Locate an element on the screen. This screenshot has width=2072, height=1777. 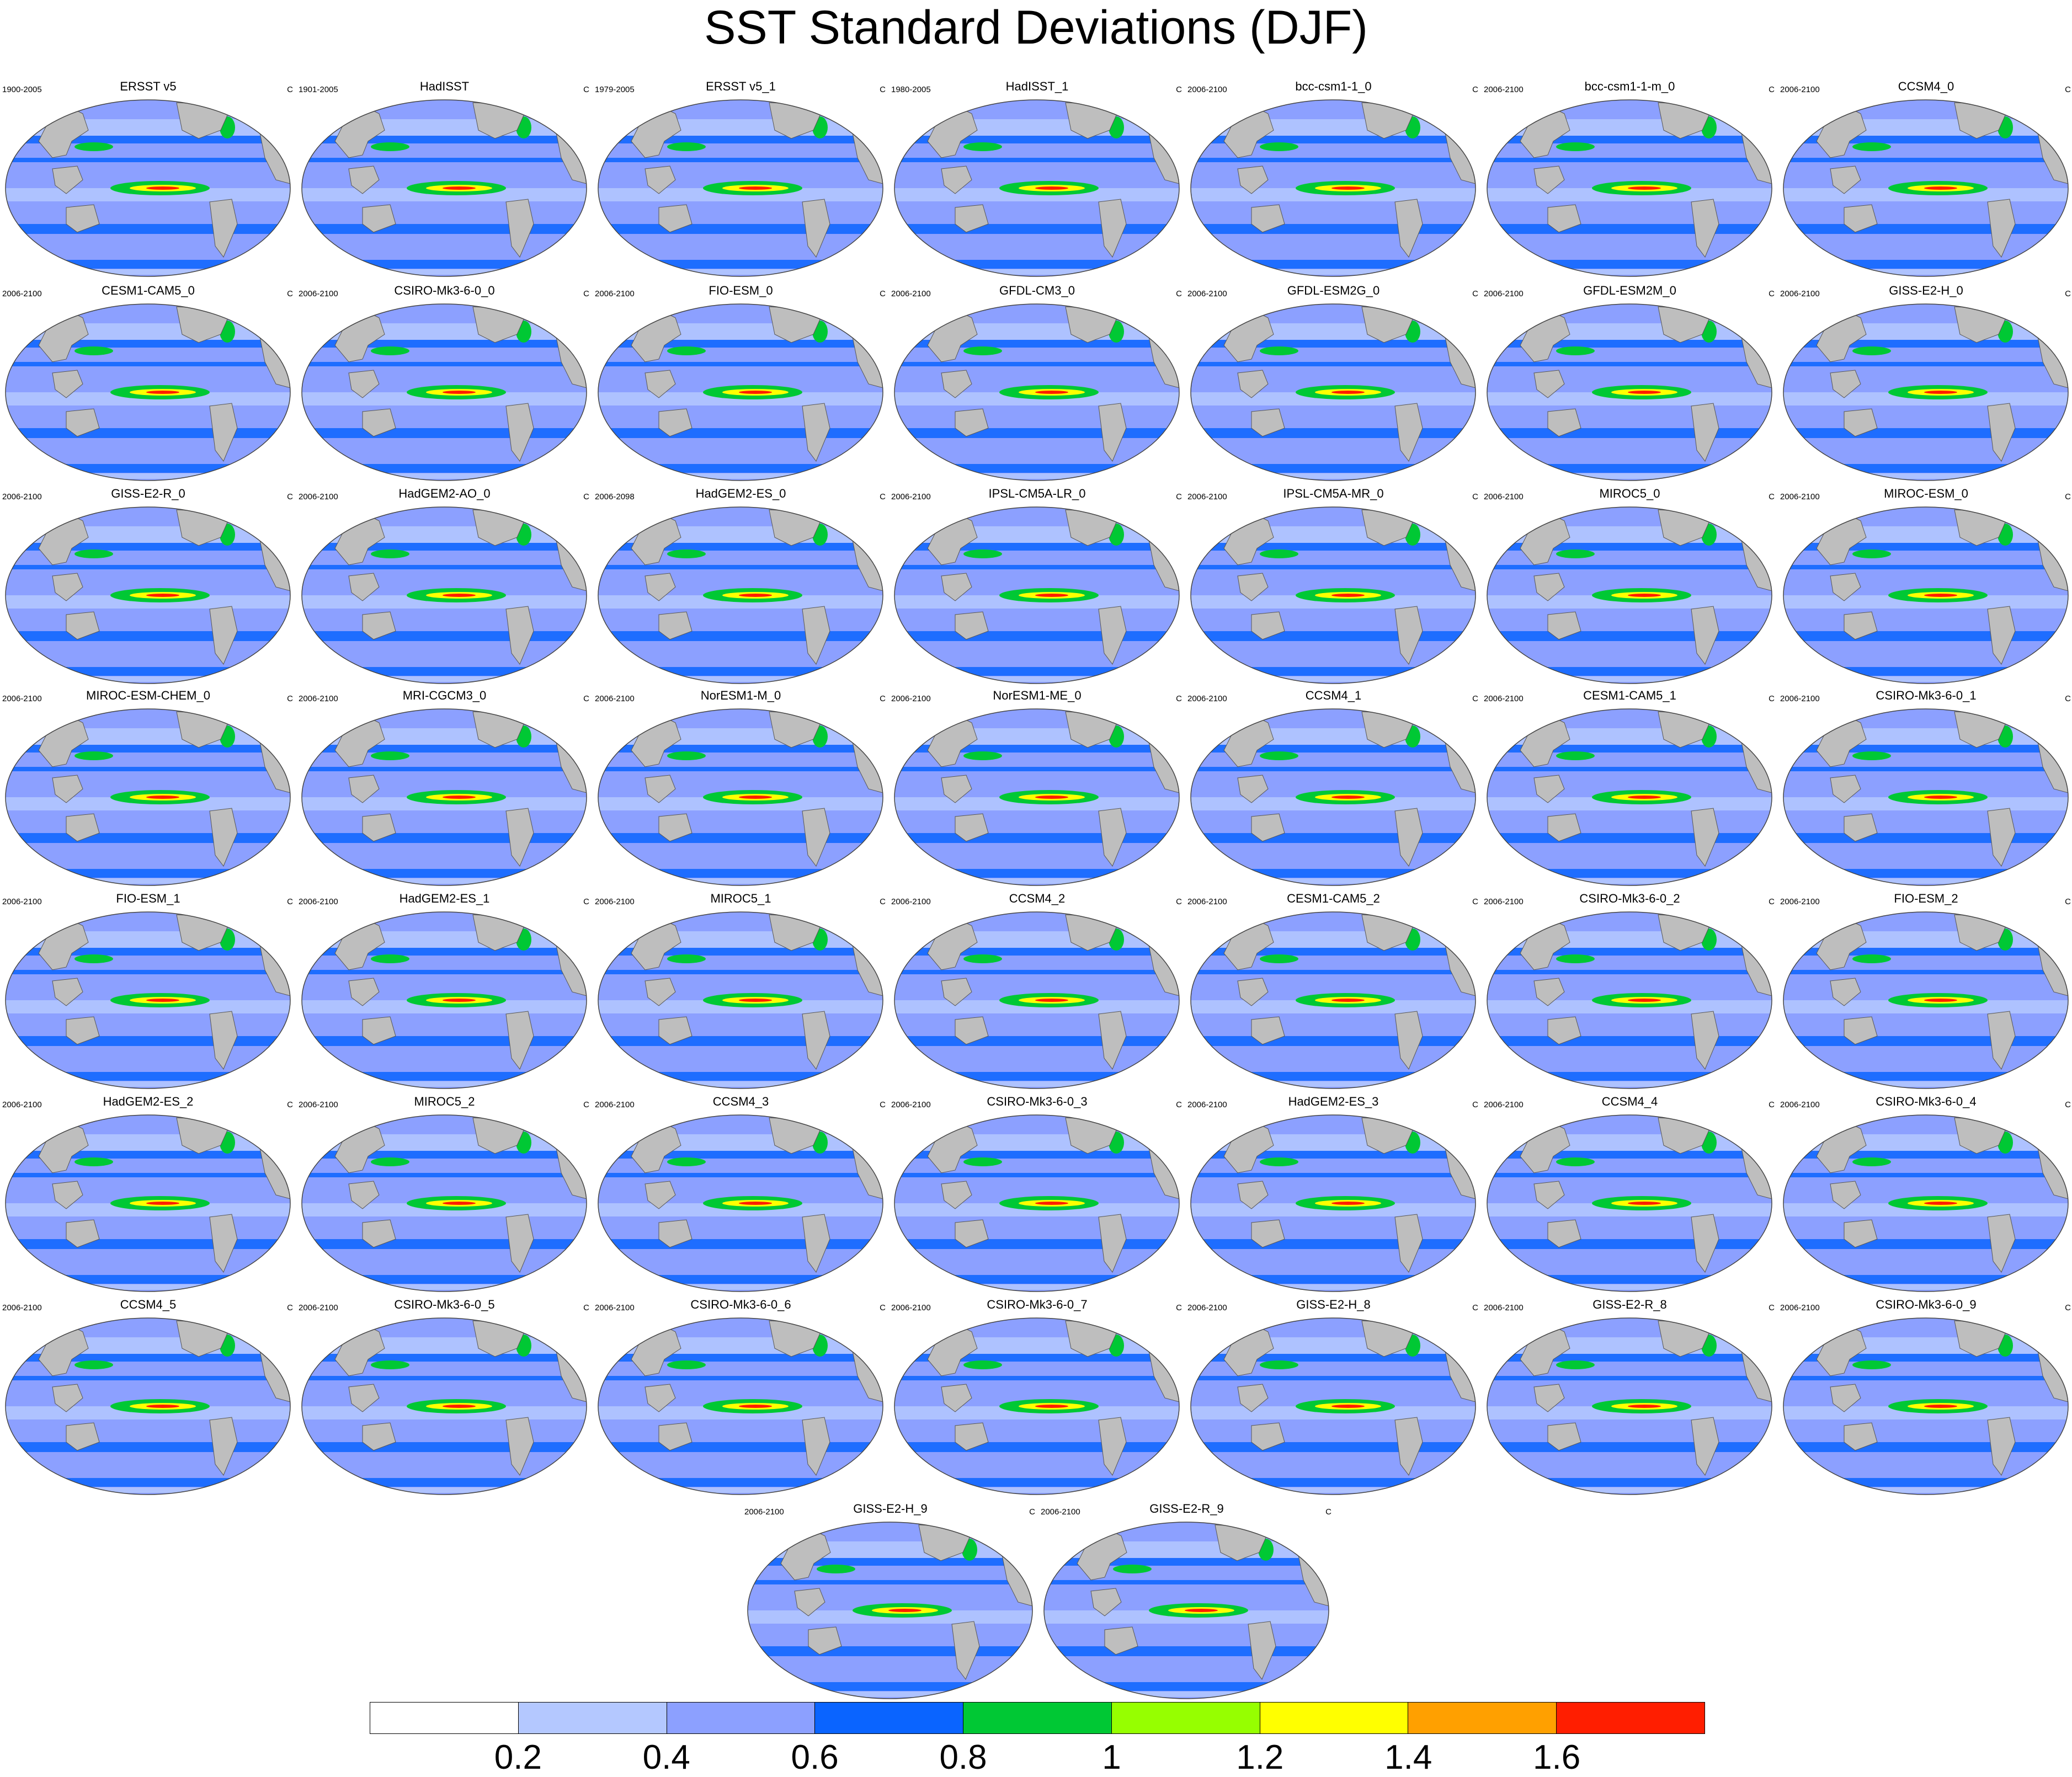
panel-title: NorESM1-M_0 is located at coordinates (740, 696).